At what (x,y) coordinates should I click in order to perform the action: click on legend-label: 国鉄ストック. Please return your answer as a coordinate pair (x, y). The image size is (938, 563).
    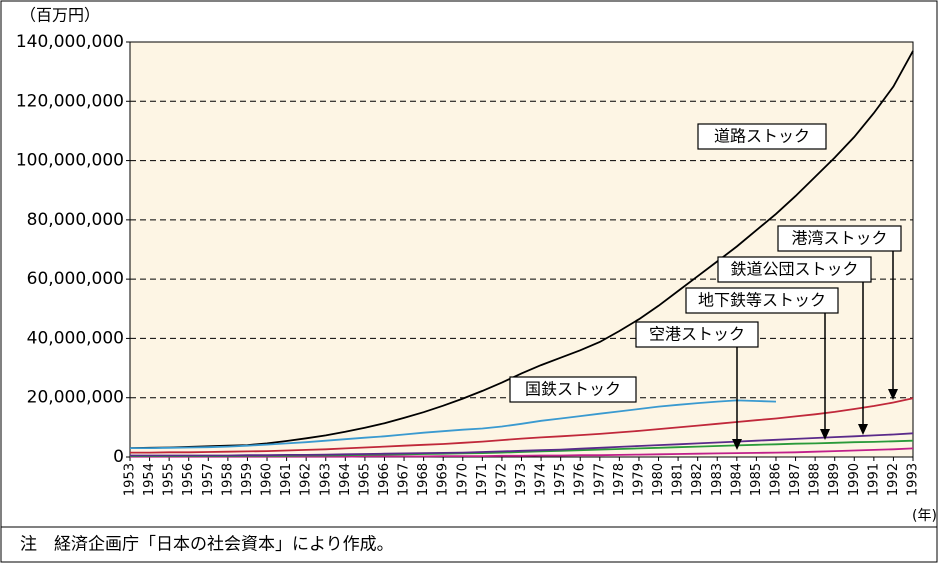
    Looking at the image, I should click on (573, 389).